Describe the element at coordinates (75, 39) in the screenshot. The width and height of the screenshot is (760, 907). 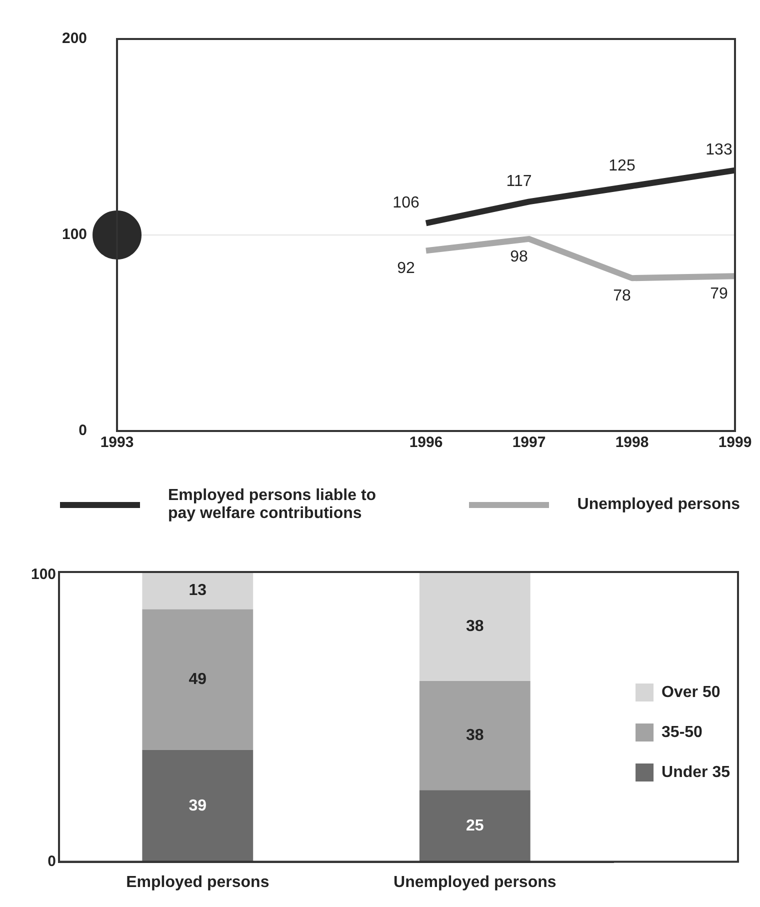
I see `y-tick-label: 200` at that location.